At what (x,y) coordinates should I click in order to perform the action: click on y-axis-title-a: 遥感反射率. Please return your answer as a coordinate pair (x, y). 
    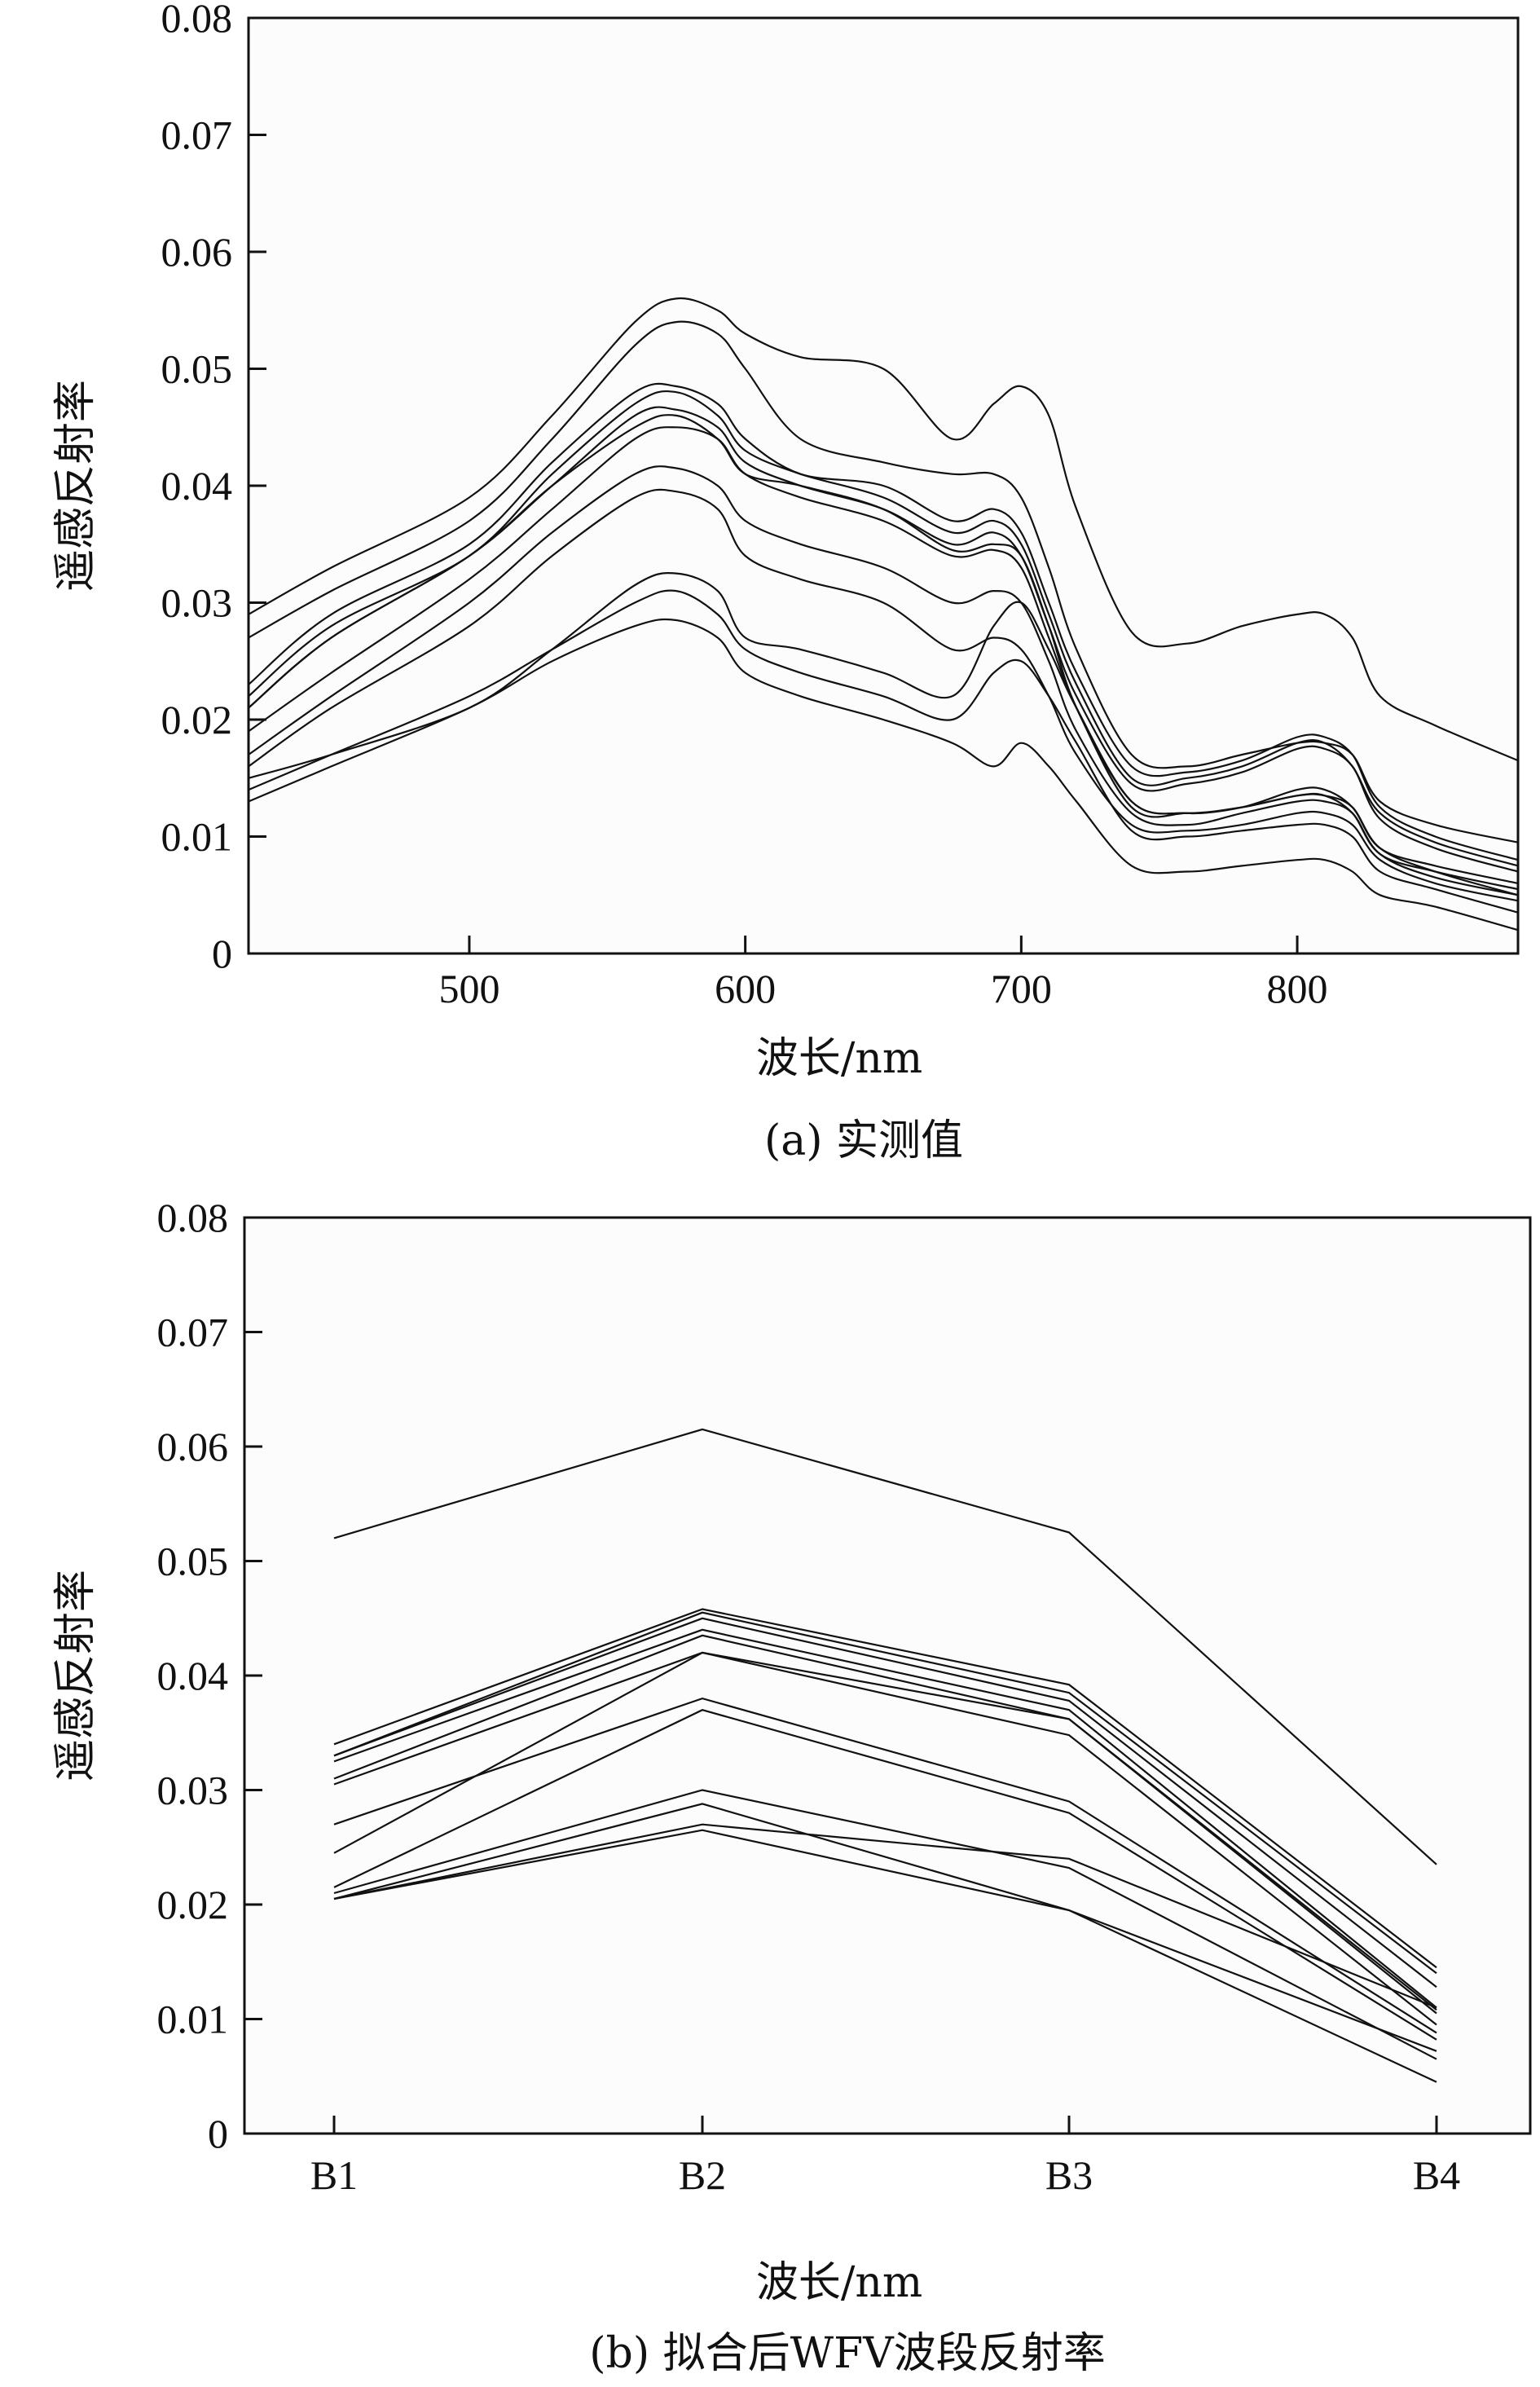
    Looking at the image, I should click on (75, 486).